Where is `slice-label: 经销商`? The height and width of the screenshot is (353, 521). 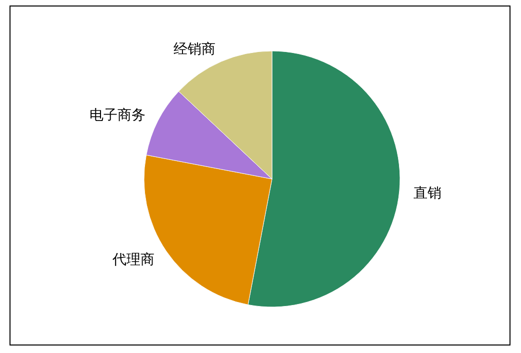
slice-label: 经销商 is located at coordinates (195, 50).